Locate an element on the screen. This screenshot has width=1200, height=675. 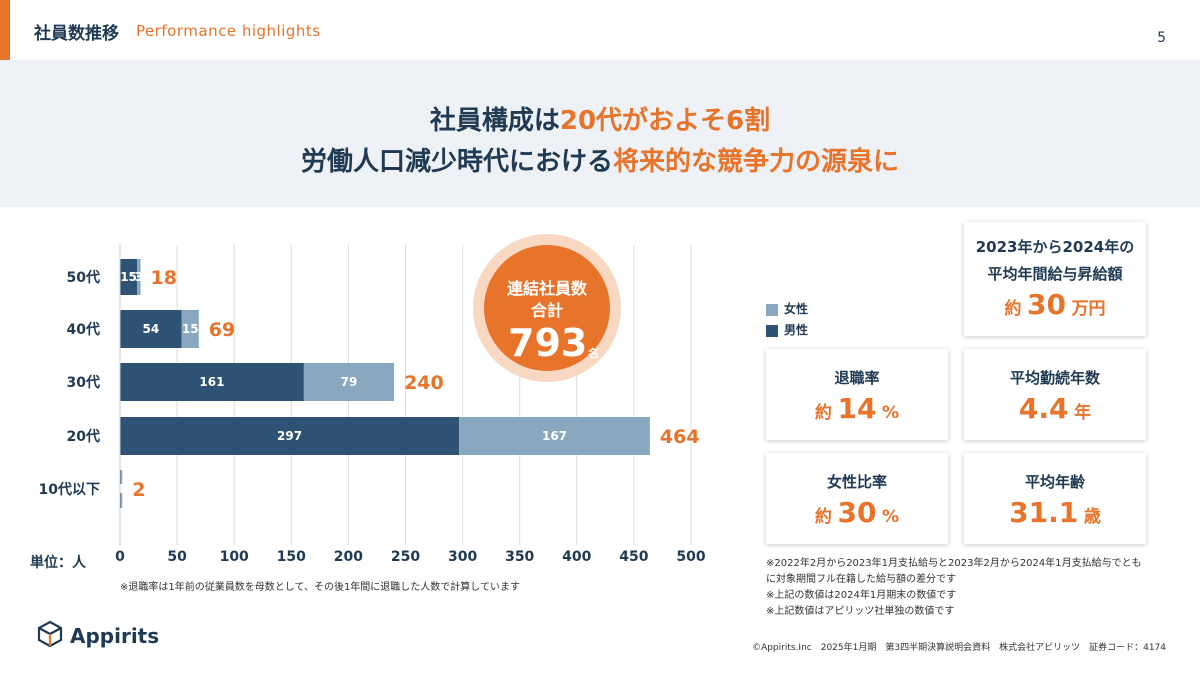
bar-segment-label: 167 is located at coordinates (554, 436).